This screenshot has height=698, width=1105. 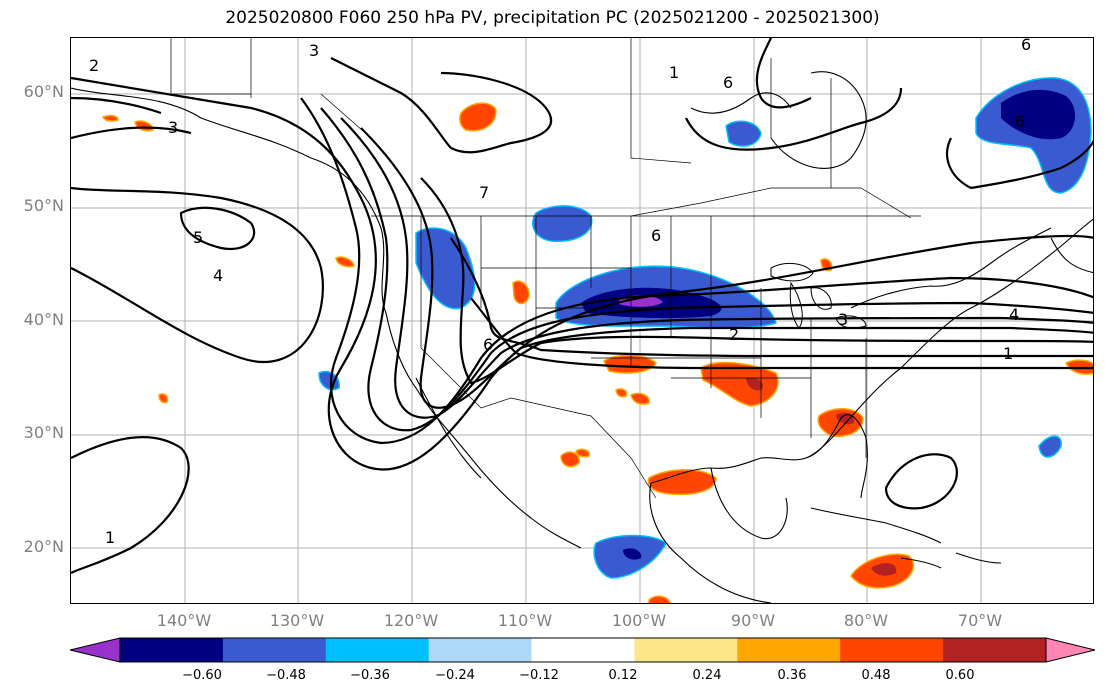 I want to click on lon-label: 120°W, so click(x=411, y=620).